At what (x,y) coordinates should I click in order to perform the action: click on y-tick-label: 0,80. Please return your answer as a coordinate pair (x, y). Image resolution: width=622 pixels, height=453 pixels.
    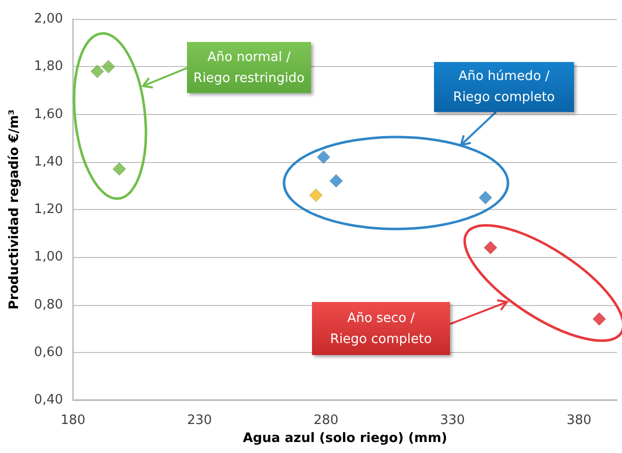
    Looking at the image, I should click on (48, 304).